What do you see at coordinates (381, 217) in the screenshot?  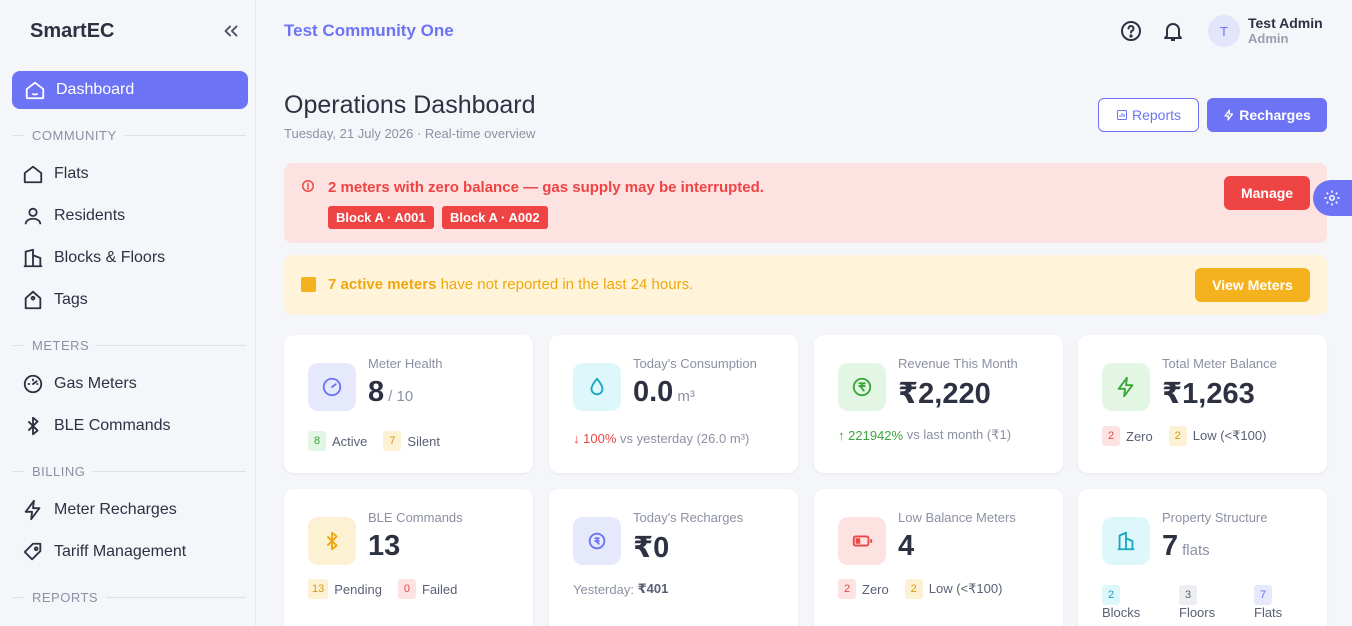 I see `meter-tag: Block A · A001` at bounding box center [381, 217].